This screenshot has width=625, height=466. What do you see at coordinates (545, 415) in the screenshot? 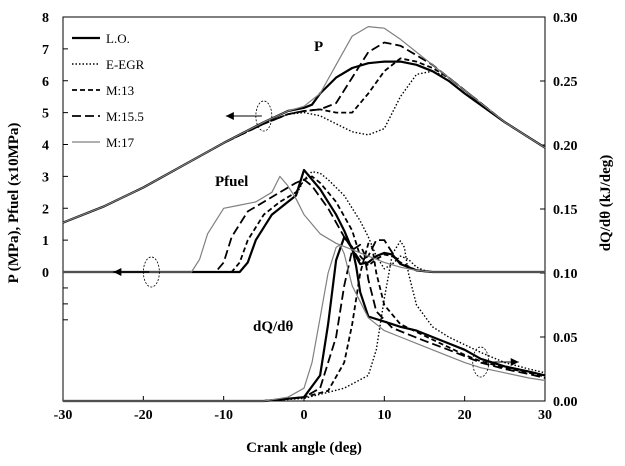
I see `x-tick-label: 30` at bounding box center [545, 415].